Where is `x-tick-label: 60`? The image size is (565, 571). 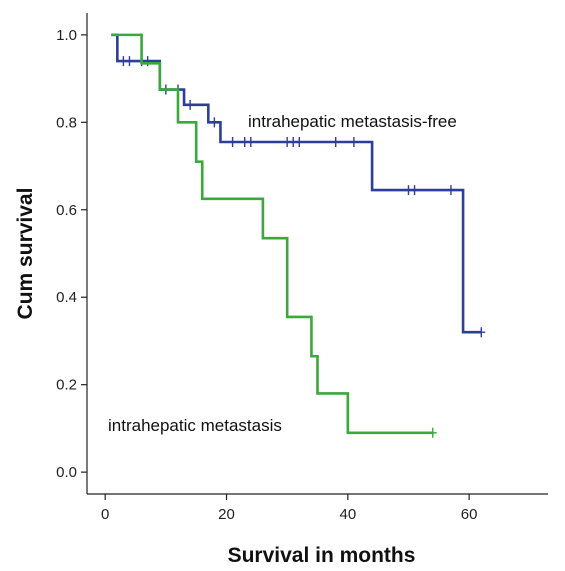 x-tick-label: 60 is located at coordinates (469, 514).